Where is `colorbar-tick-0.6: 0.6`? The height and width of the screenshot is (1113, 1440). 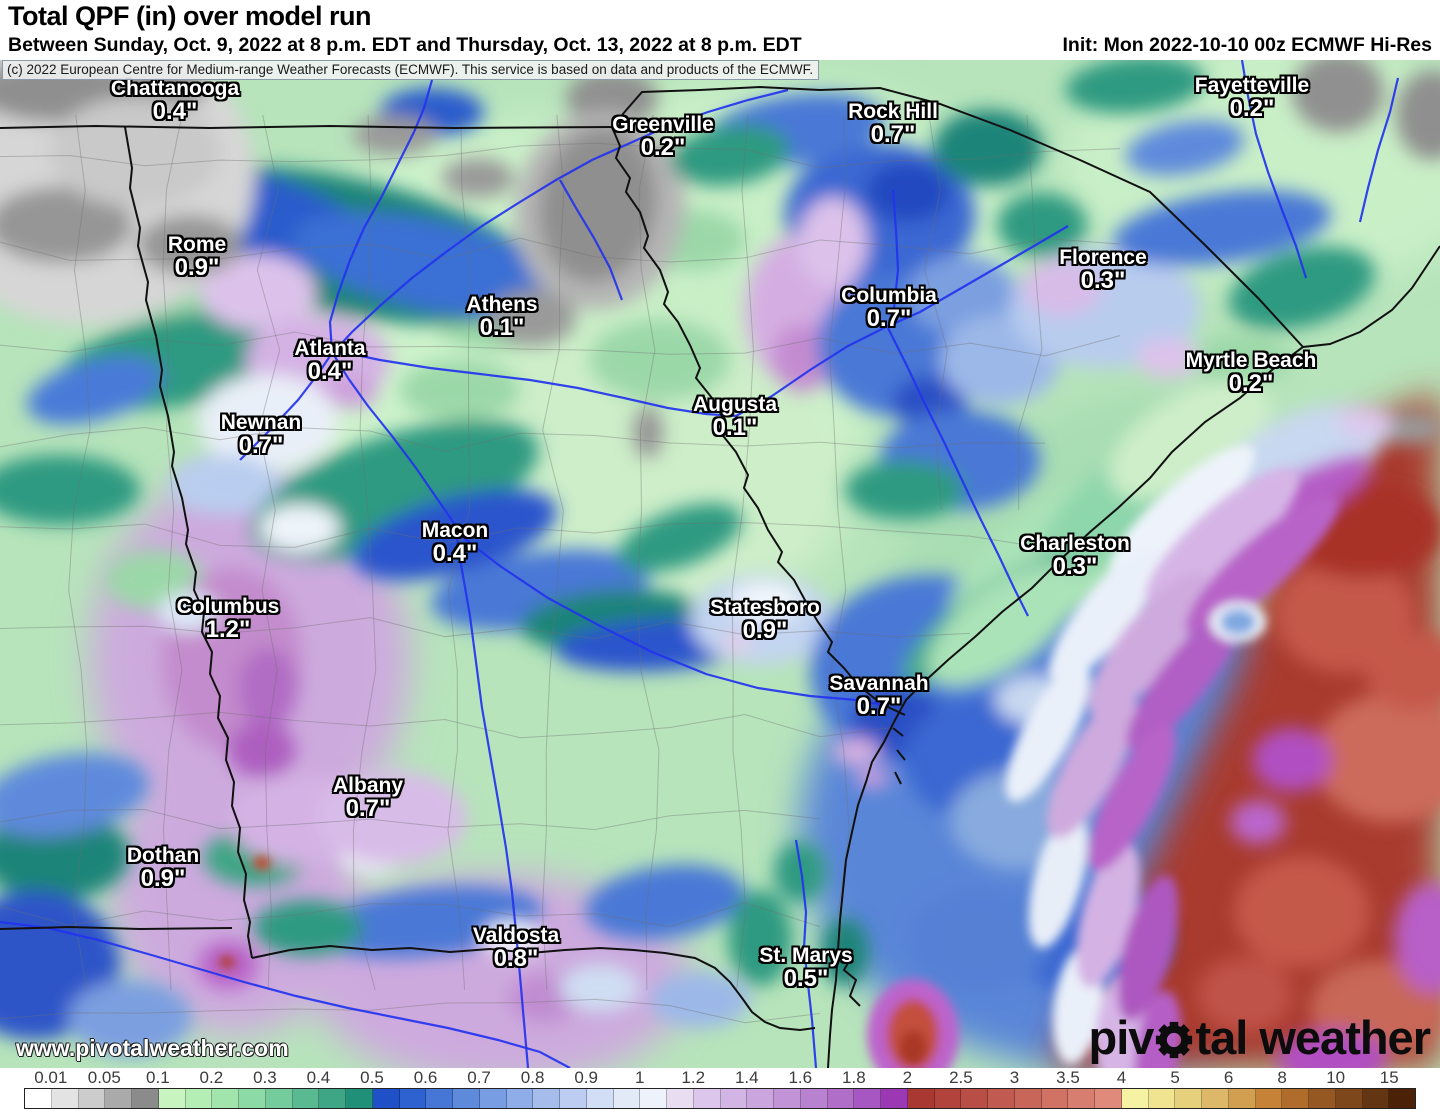
colorbar-tick-0.6: 0.6 is located at coordinates (425, 1077).